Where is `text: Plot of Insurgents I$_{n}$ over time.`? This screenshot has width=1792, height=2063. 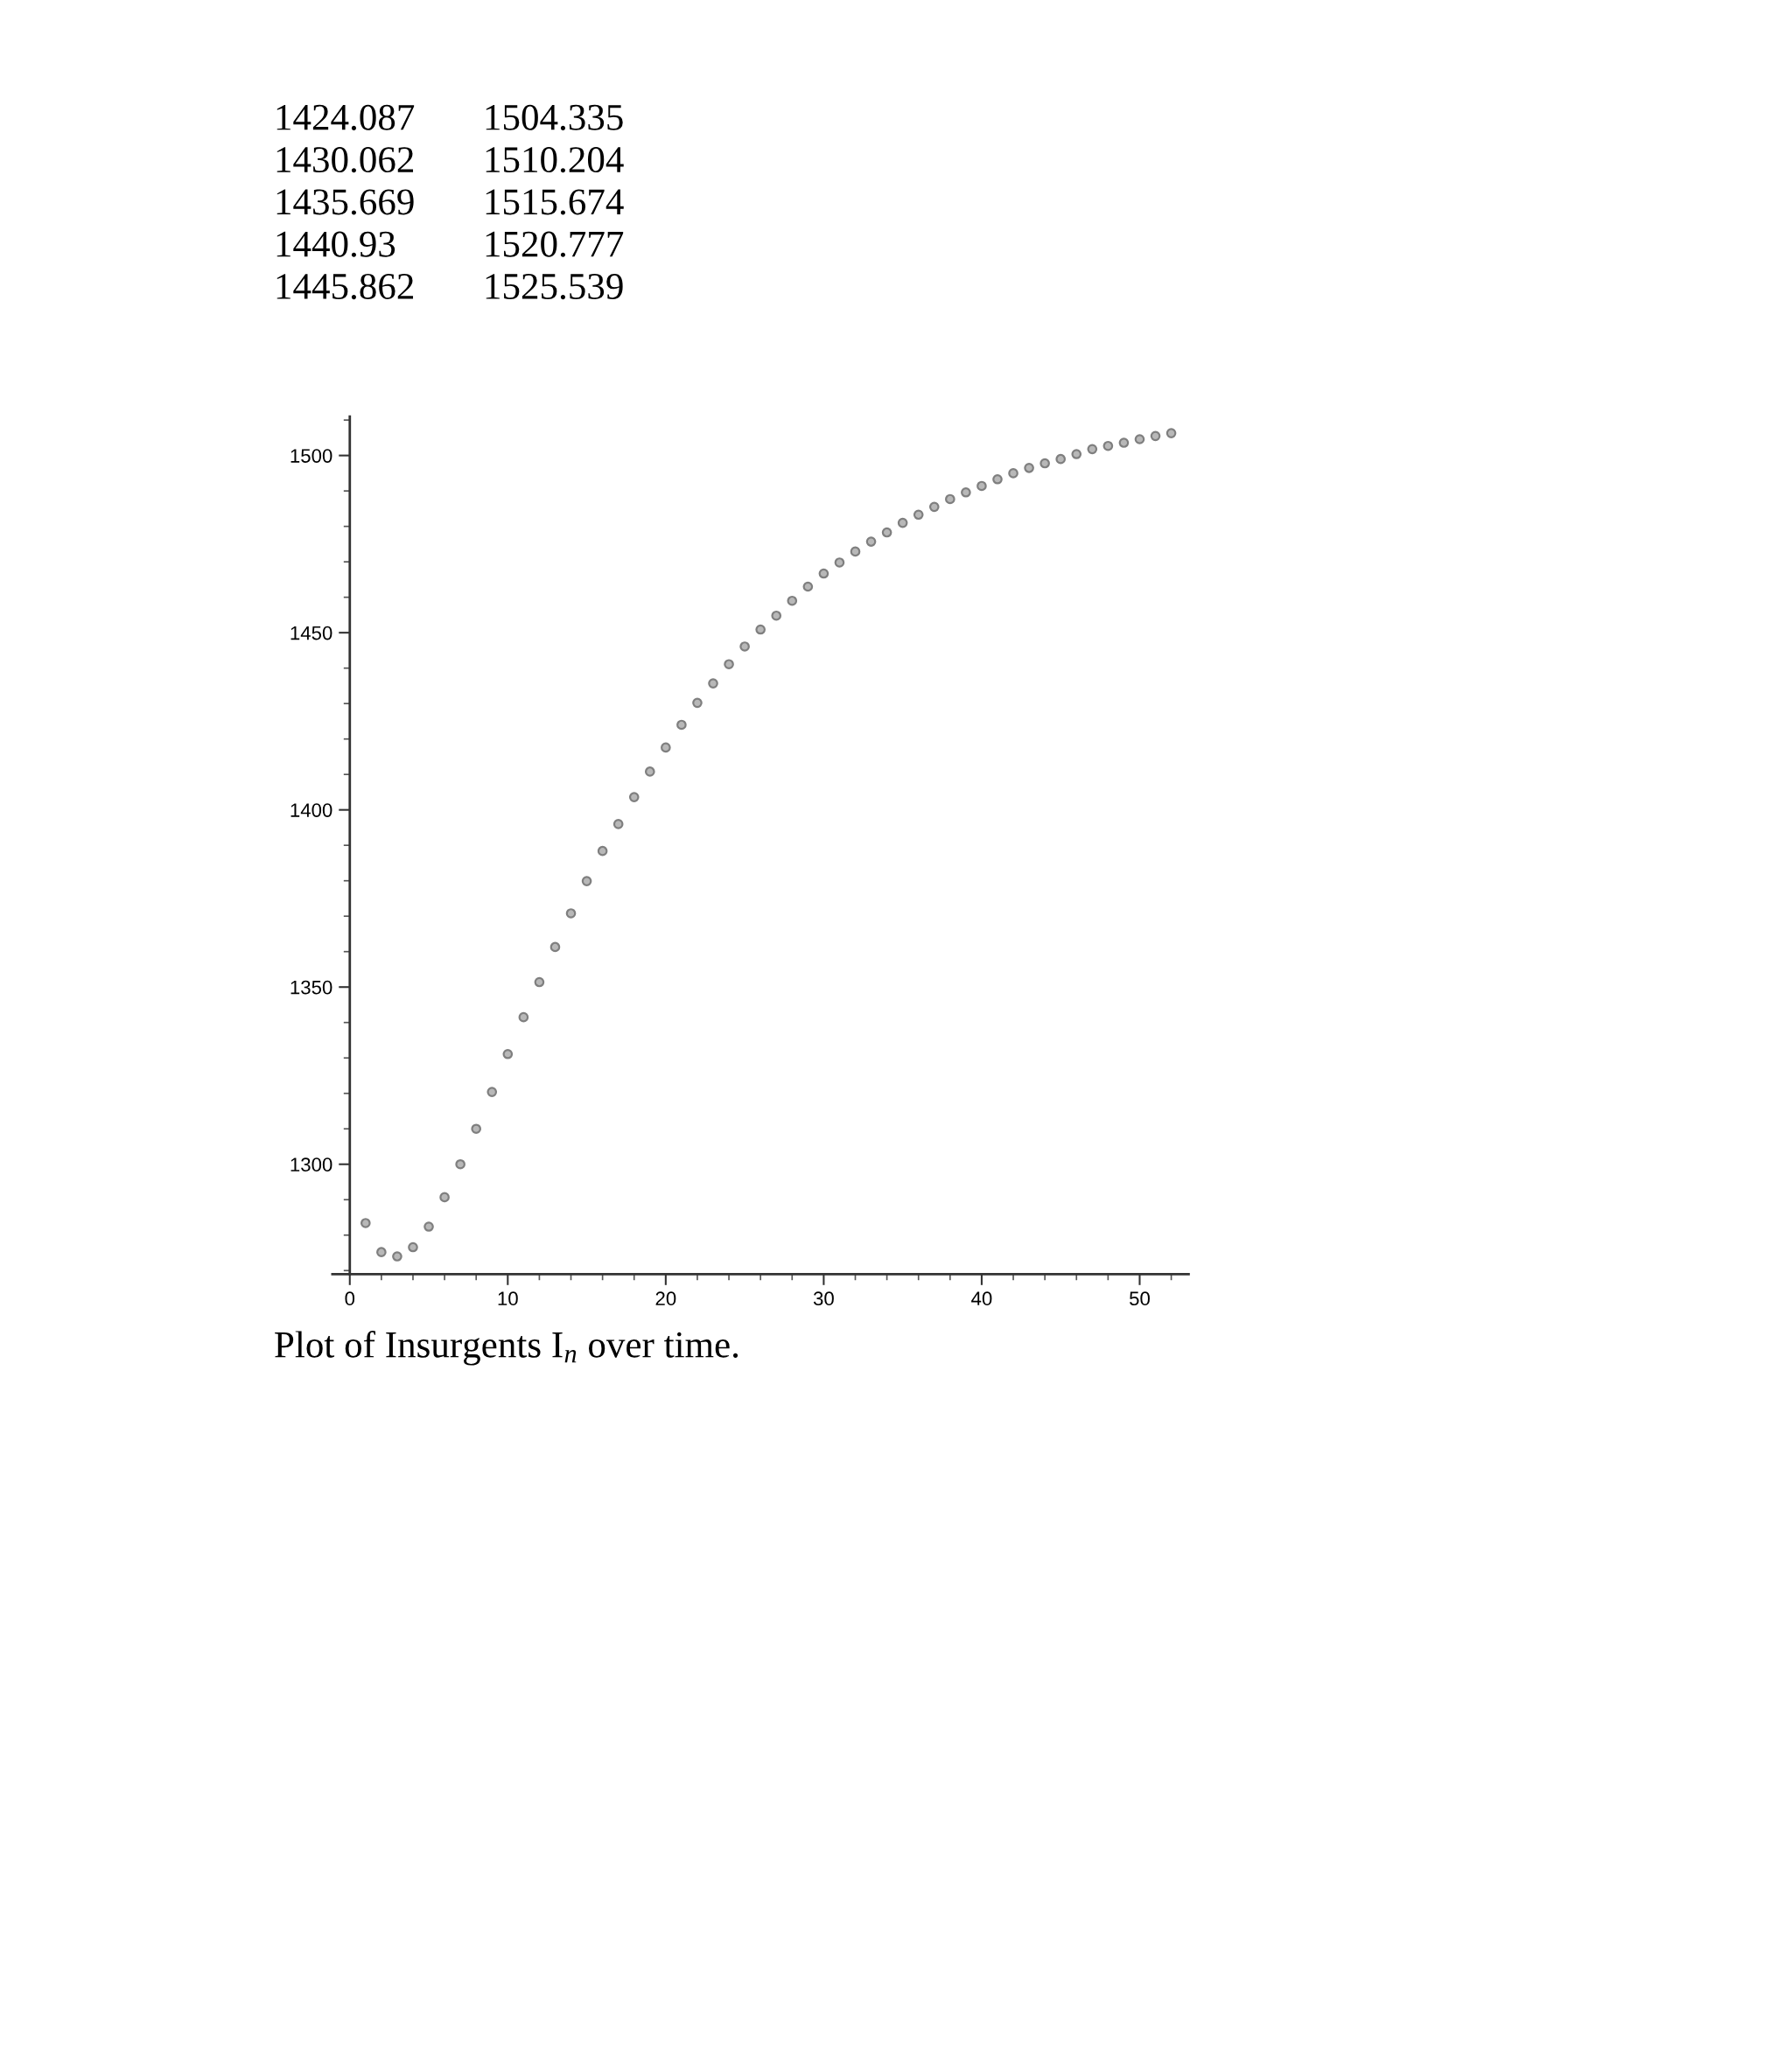
text: Plot of Insurgents I$_{n}$ over time. is located at coordinates (506, 1348).